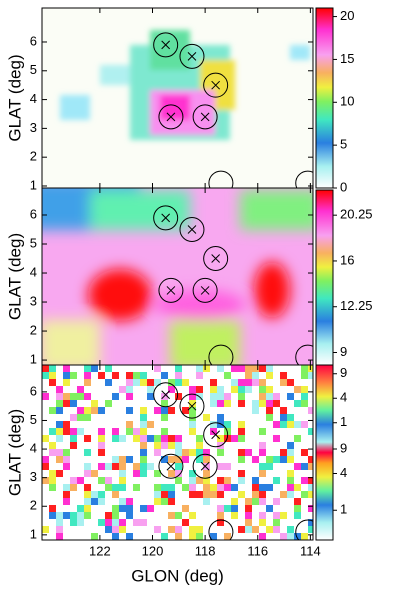 This screenshot has height=591, width=415. I want to click on y-tick-label: 5, so click(33, 242).